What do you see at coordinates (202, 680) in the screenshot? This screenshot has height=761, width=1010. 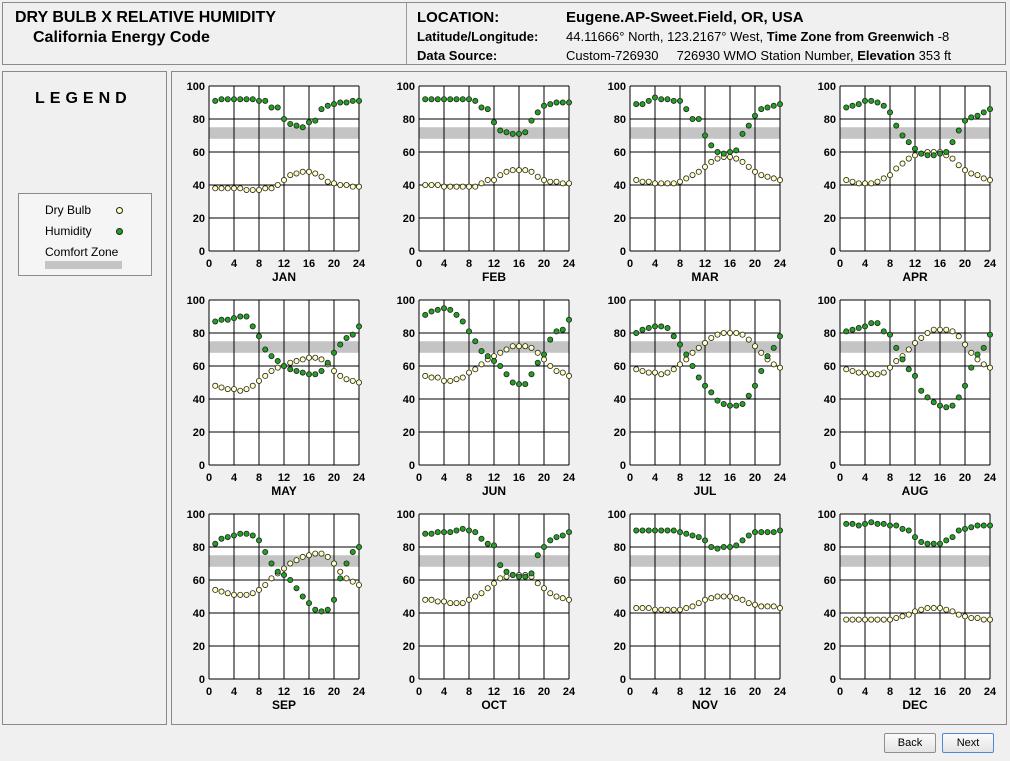 I see `y-tick-label: 0` at bounding box center [202, 680].